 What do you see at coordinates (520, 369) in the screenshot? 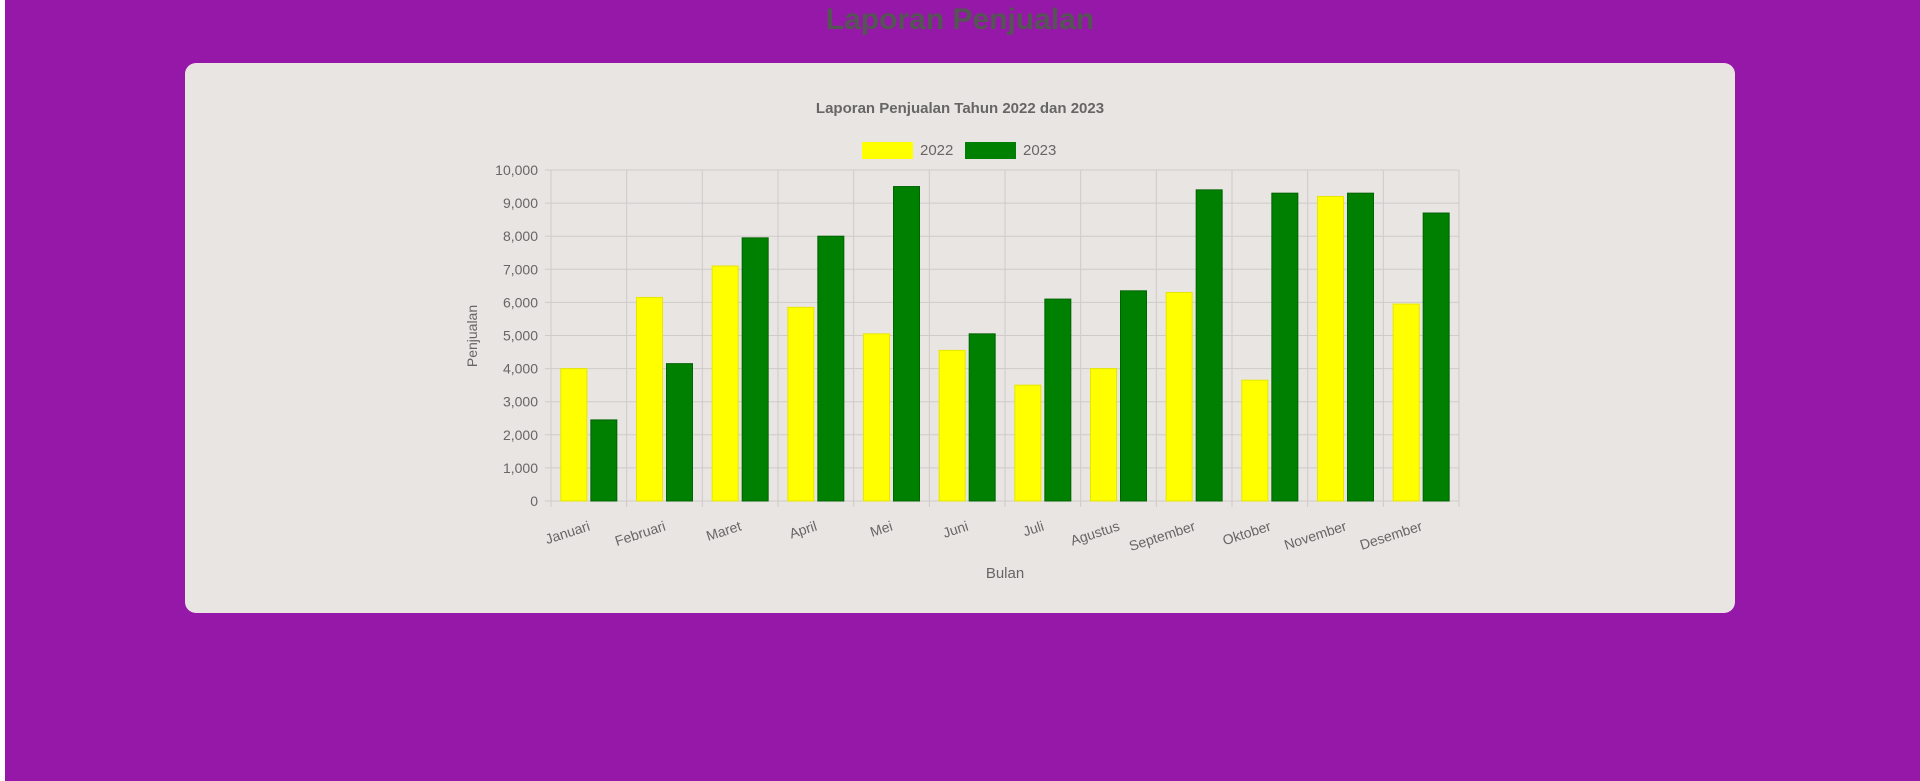
I see `y-tick-label: 4,000` at bounding box center [520, 369].